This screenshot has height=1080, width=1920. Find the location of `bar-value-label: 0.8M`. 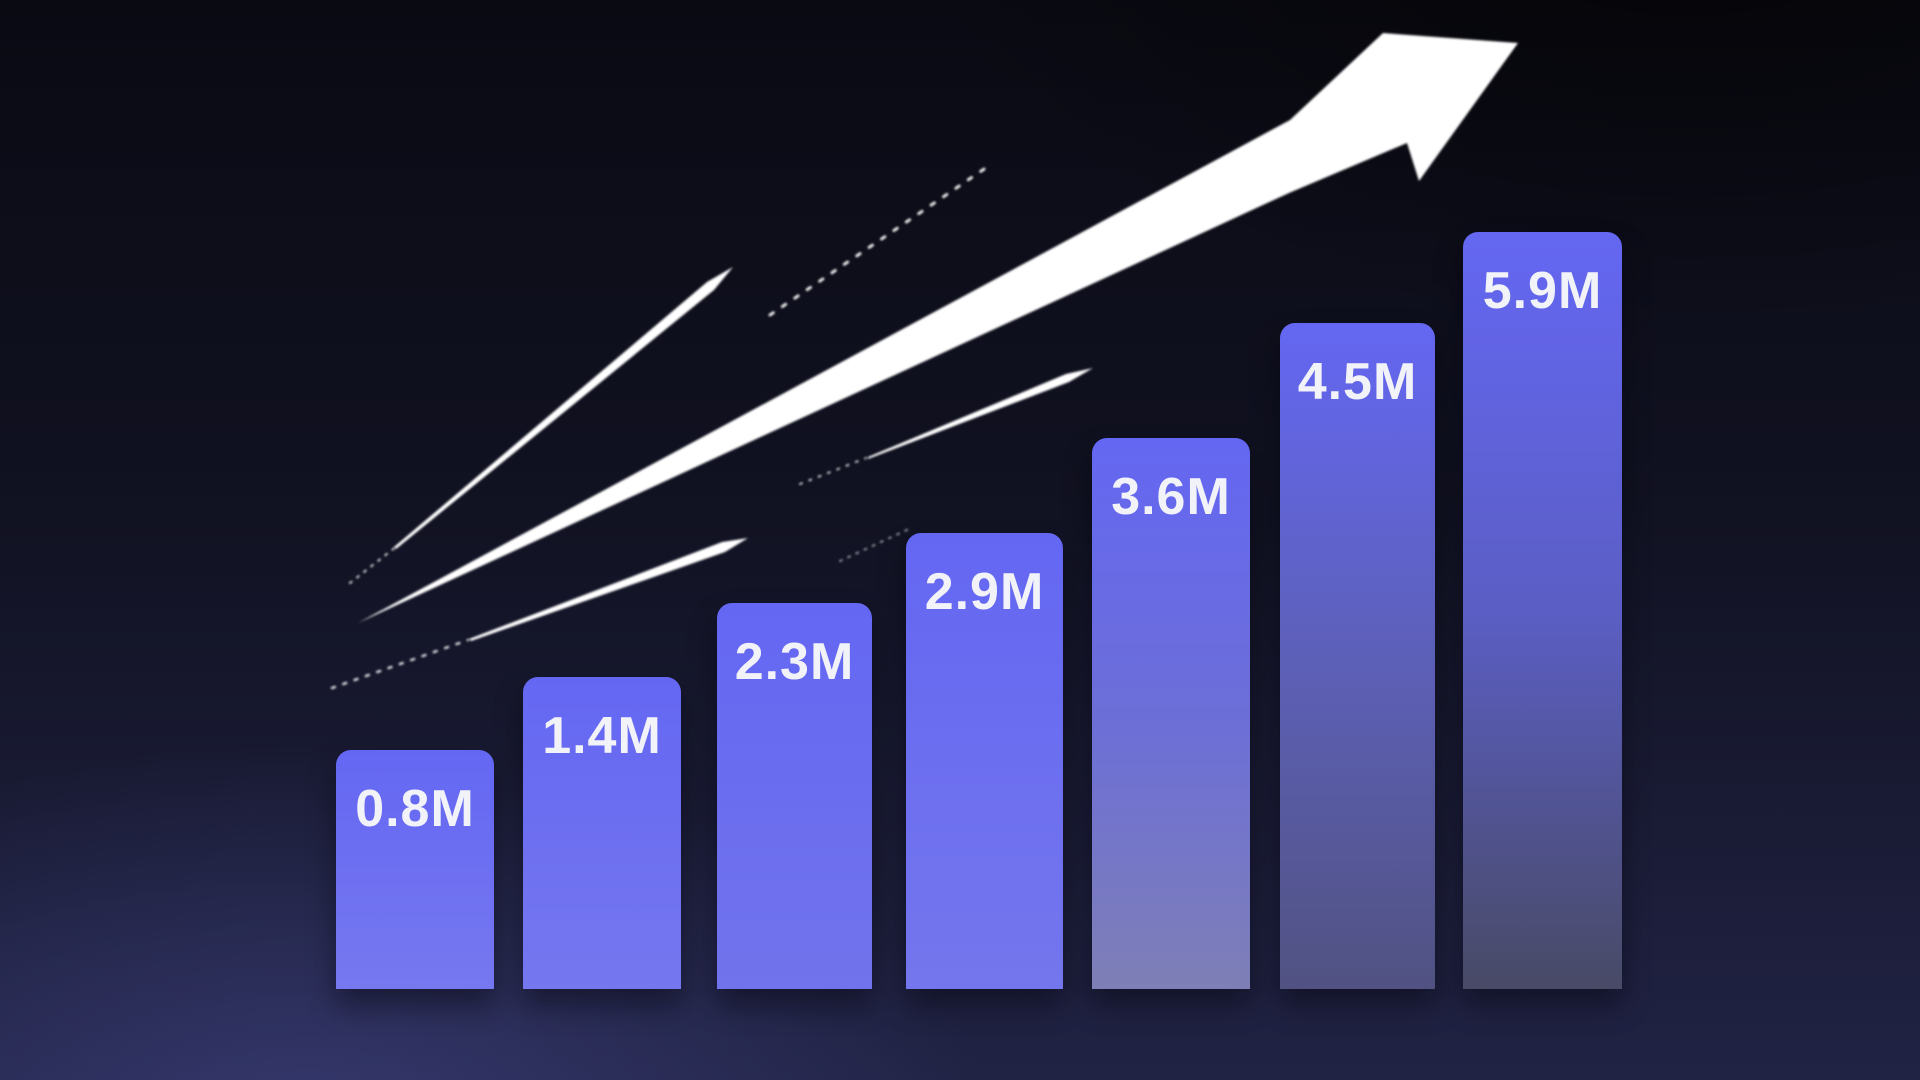

bar-value-label: 0.8M is located at coordinates (415, 809).